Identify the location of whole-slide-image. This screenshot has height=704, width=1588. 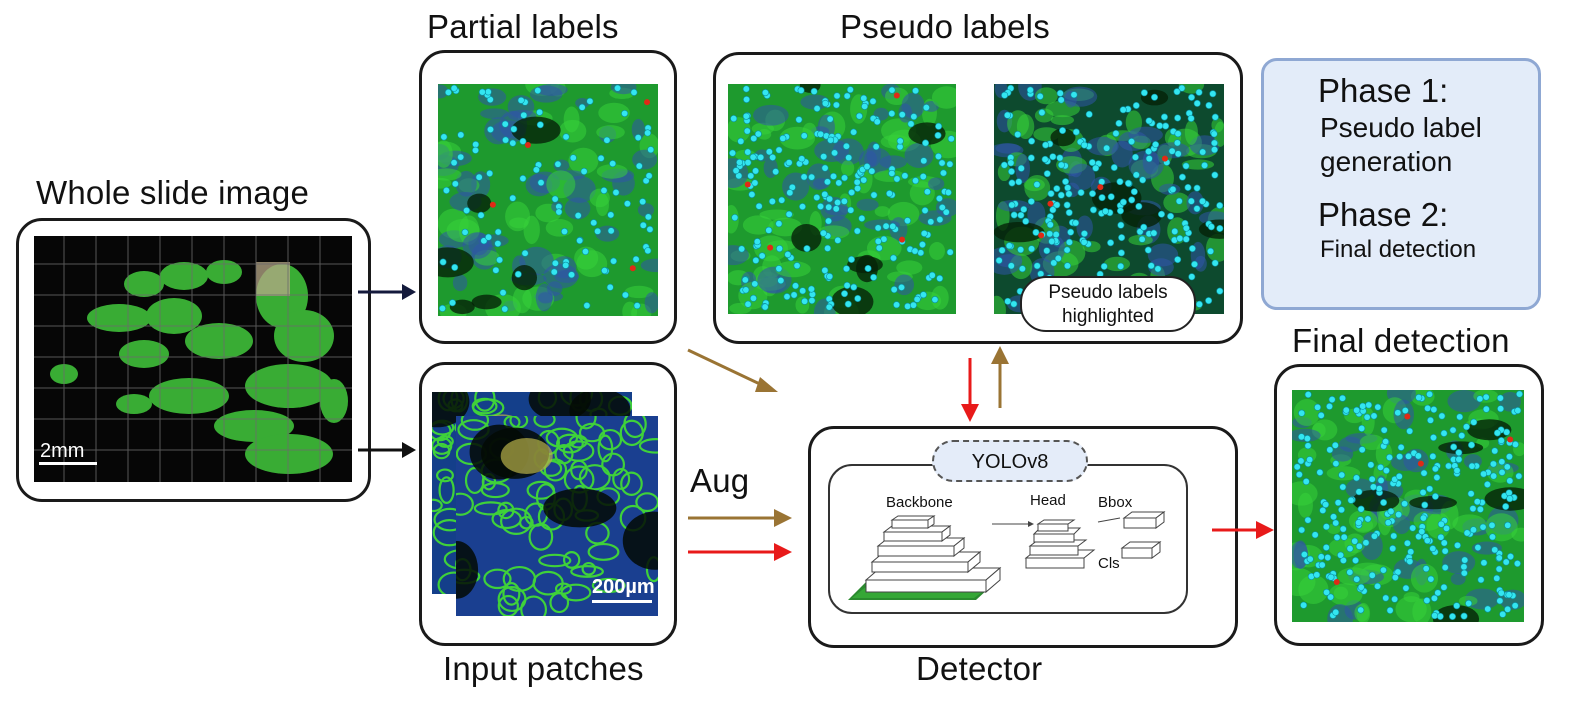
(193, 359).